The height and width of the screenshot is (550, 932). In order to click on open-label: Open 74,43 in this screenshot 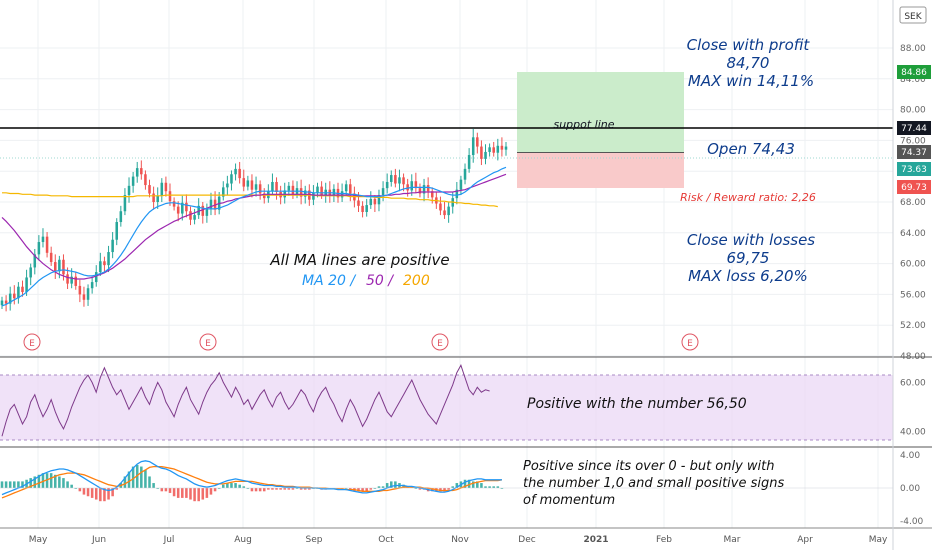, I will do `click(751, 149)`.